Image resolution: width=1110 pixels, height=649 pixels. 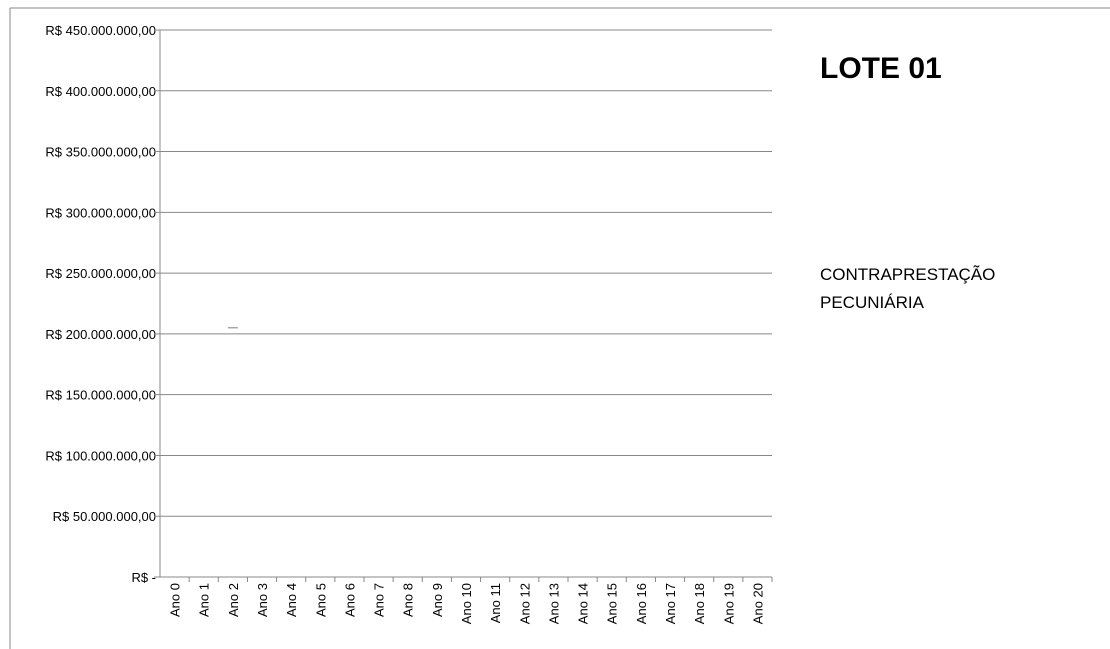 I want to click on x-tick-label: Ano 4, so click(x=291, y=600).